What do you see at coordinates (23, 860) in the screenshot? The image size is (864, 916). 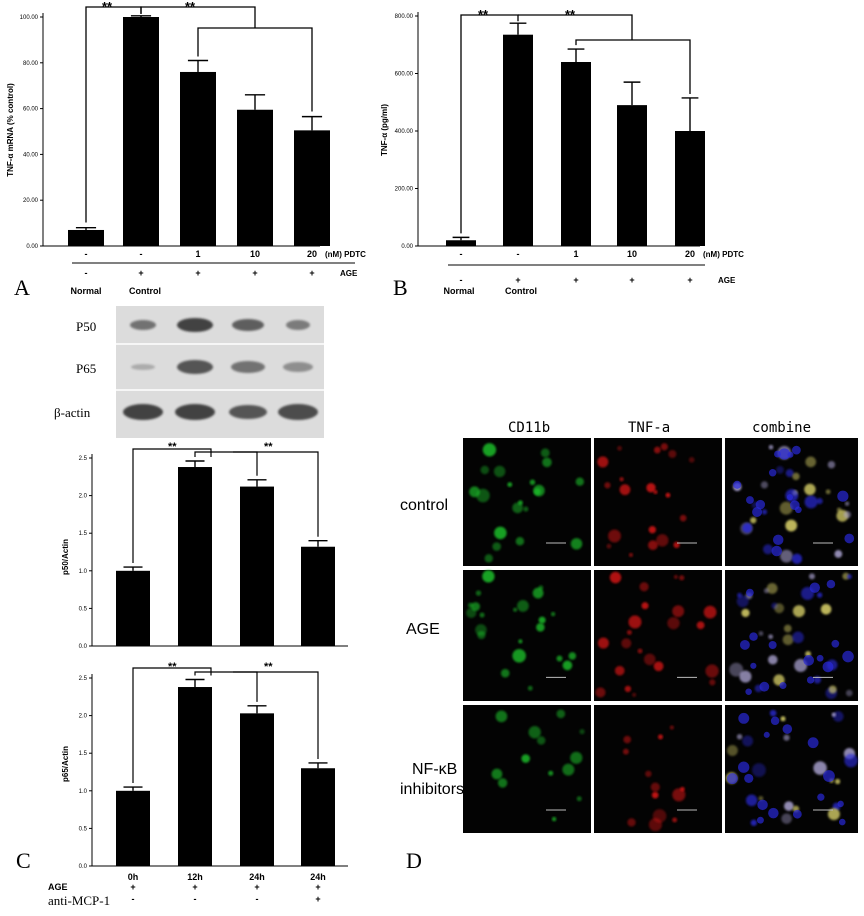 I see `panel-label-c: C` at bounding box center [23, 860].